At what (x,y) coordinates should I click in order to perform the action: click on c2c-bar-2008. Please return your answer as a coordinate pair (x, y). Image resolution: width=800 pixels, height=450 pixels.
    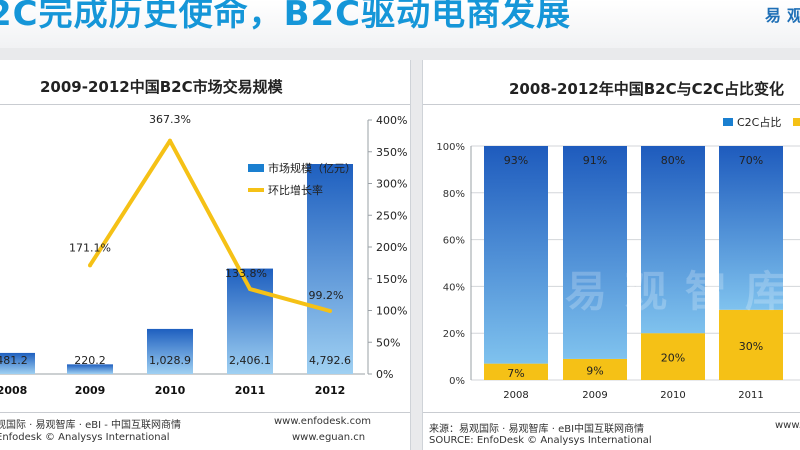
    Looking at the image, I should click on (516, 255).